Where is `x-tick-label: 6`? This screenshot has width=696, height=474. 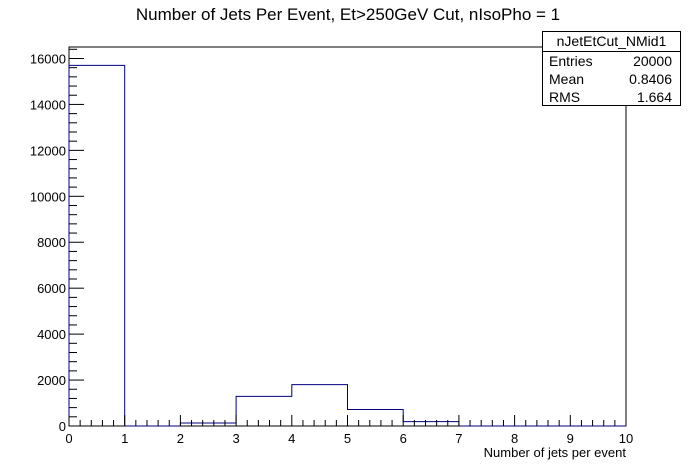 x-tick-label: 6 is located at coordinates (403, 438).